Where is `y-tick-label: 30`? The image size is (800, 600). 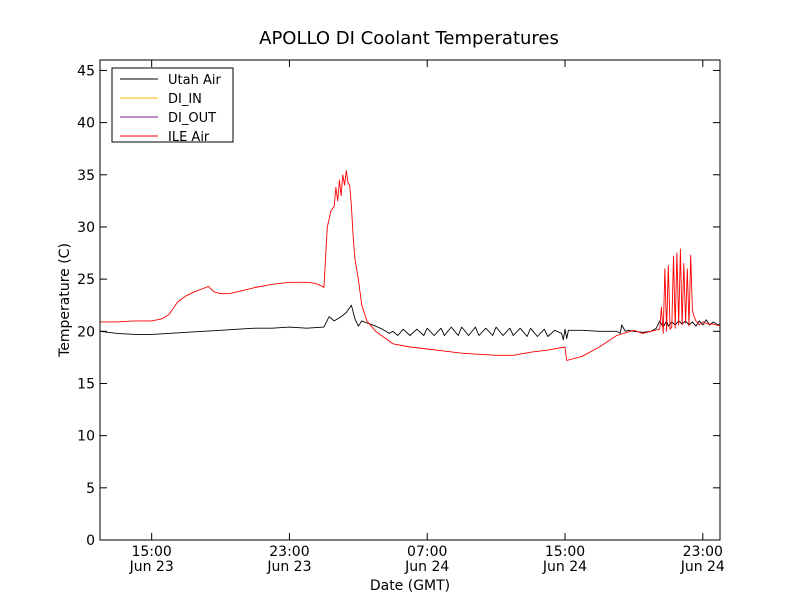 y-tick-label: 30 is located at coordinates (86, 228).